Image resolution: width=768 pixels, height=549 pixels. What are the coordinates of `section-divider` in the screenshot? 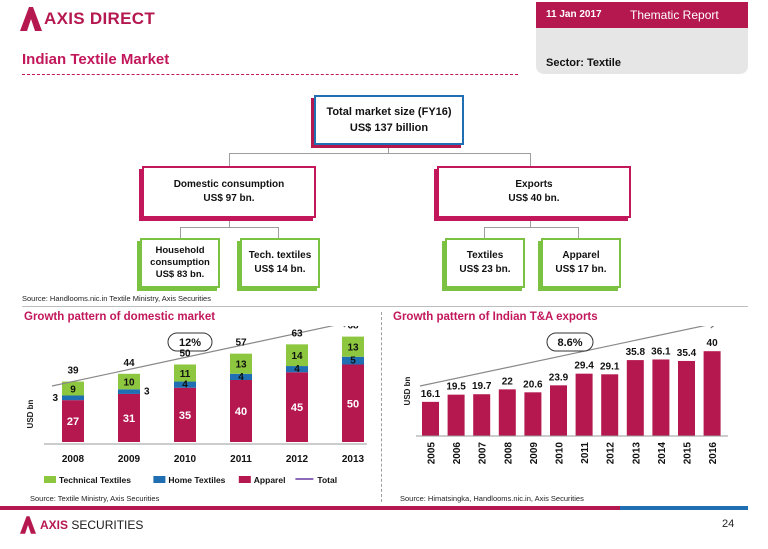 It's located at (385, 306).